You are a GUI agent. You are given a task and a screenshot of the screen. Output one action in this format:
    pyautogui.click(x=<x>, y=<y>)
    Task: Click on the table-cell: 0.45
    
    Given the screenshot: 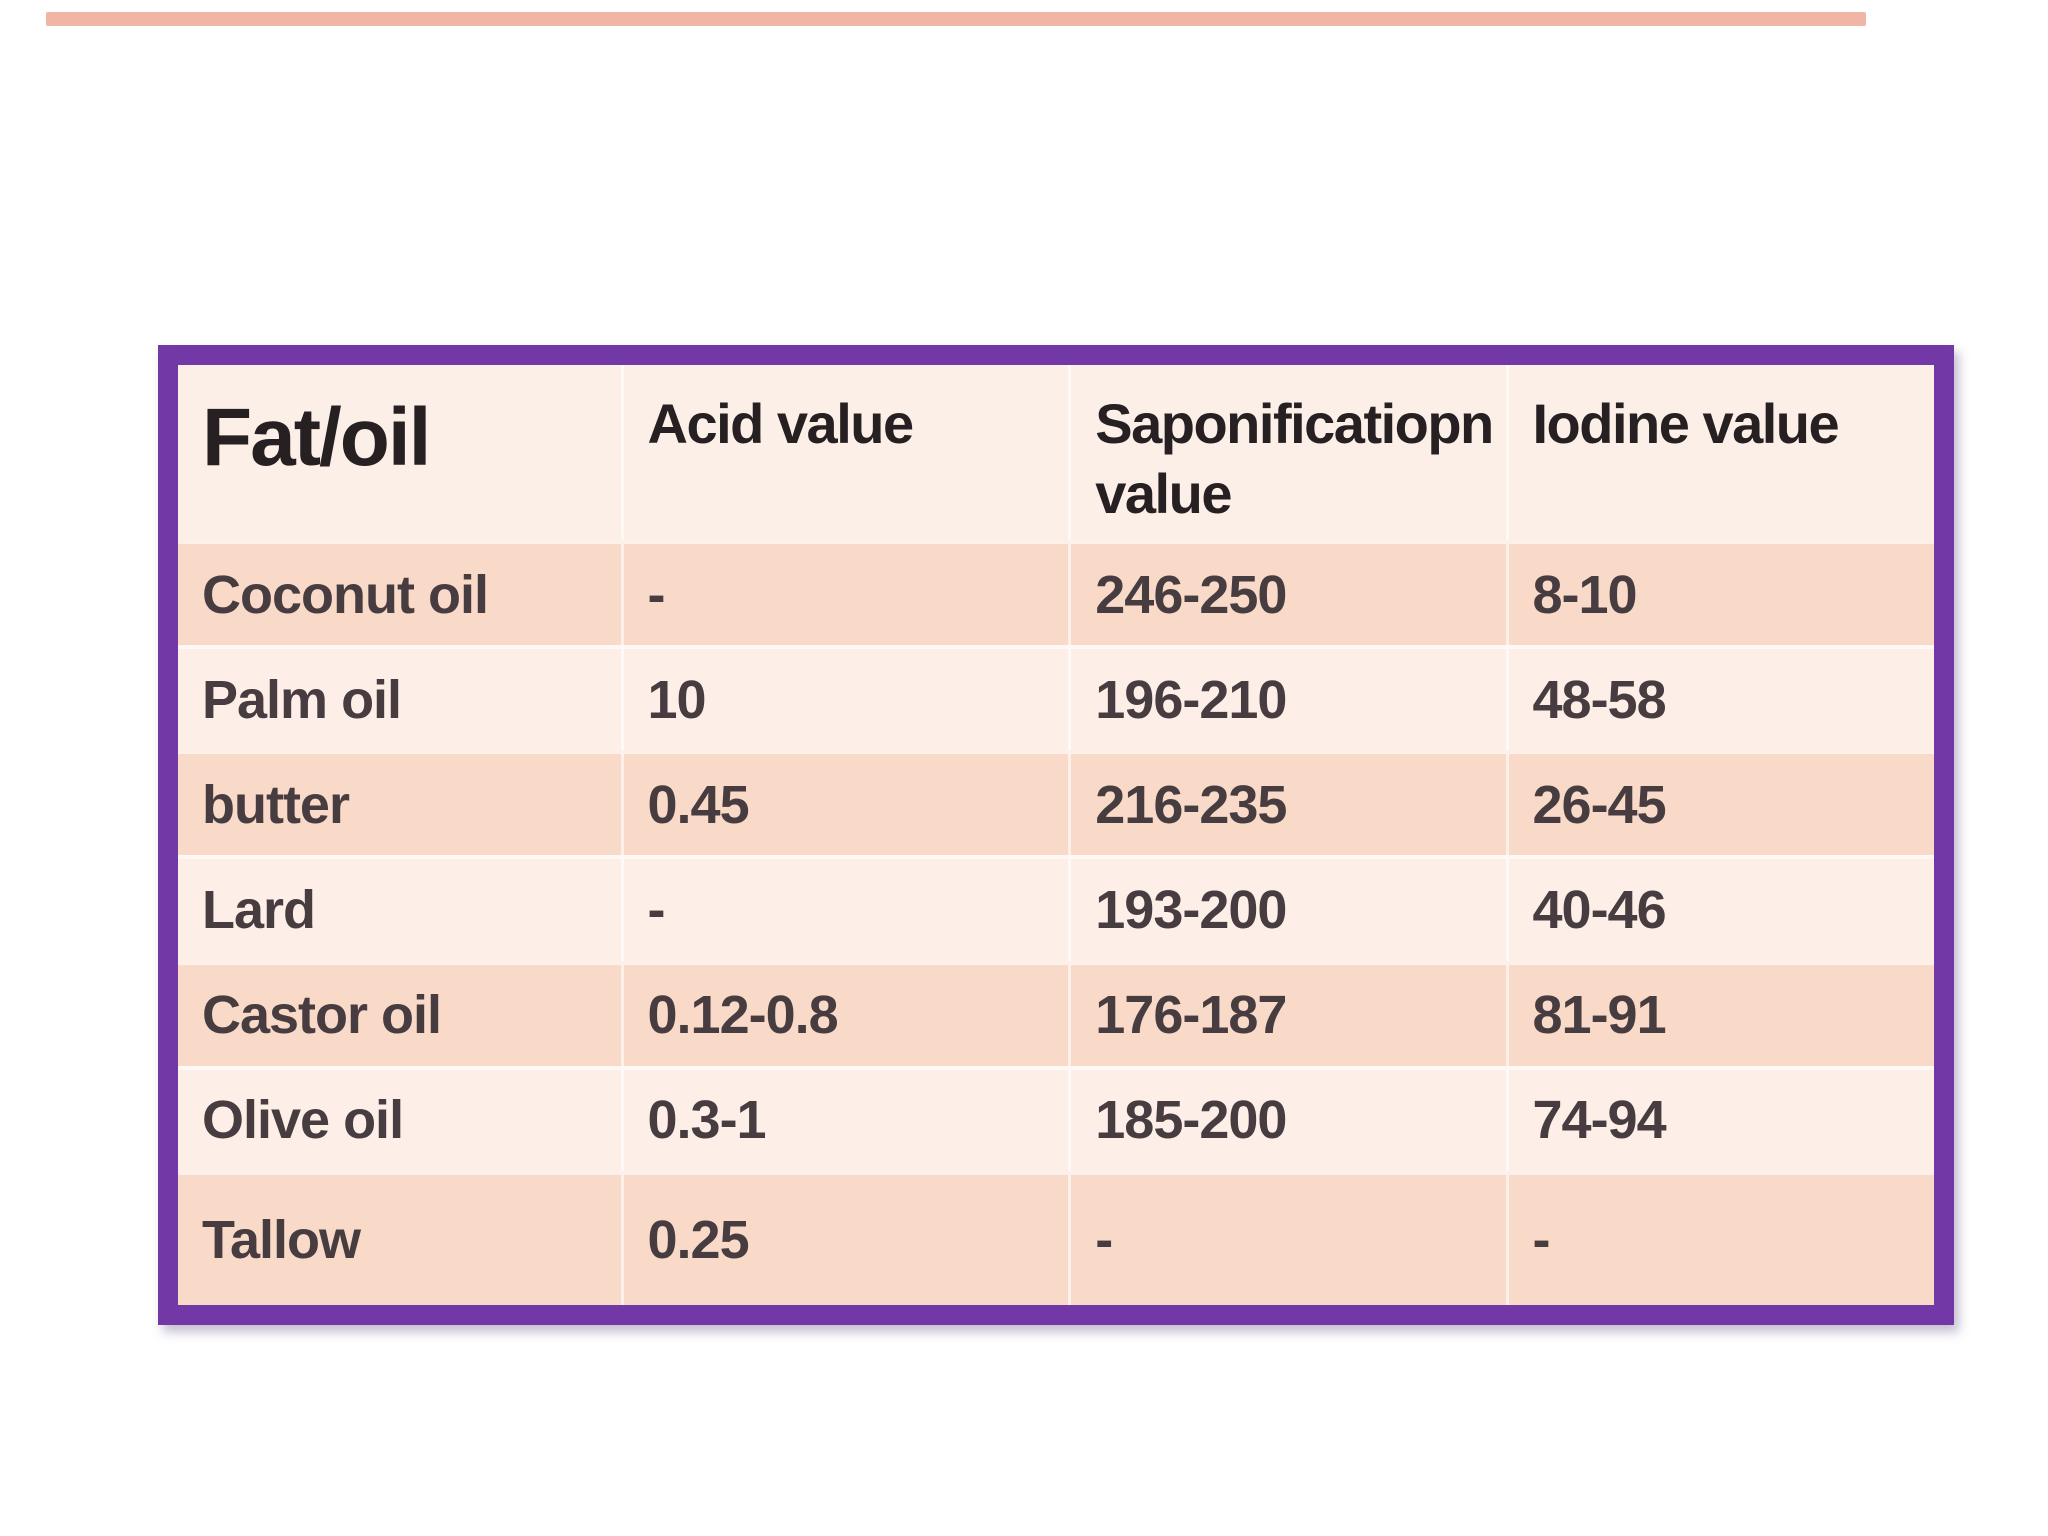 What is the action you would take?
    pyautogui.click(x=844, y=803)
    